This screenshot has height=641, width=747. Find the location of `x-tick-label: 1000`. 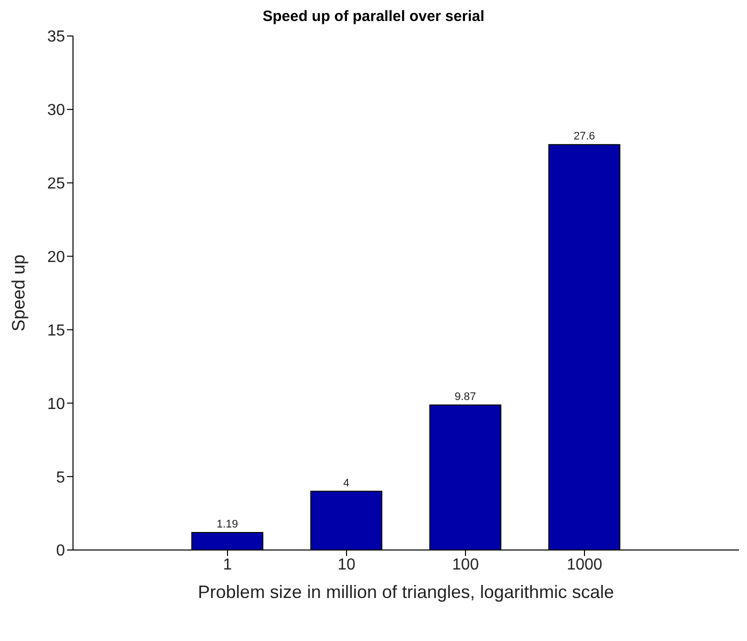

x-tick-label: 1000 is located at coordinates (584, 565).